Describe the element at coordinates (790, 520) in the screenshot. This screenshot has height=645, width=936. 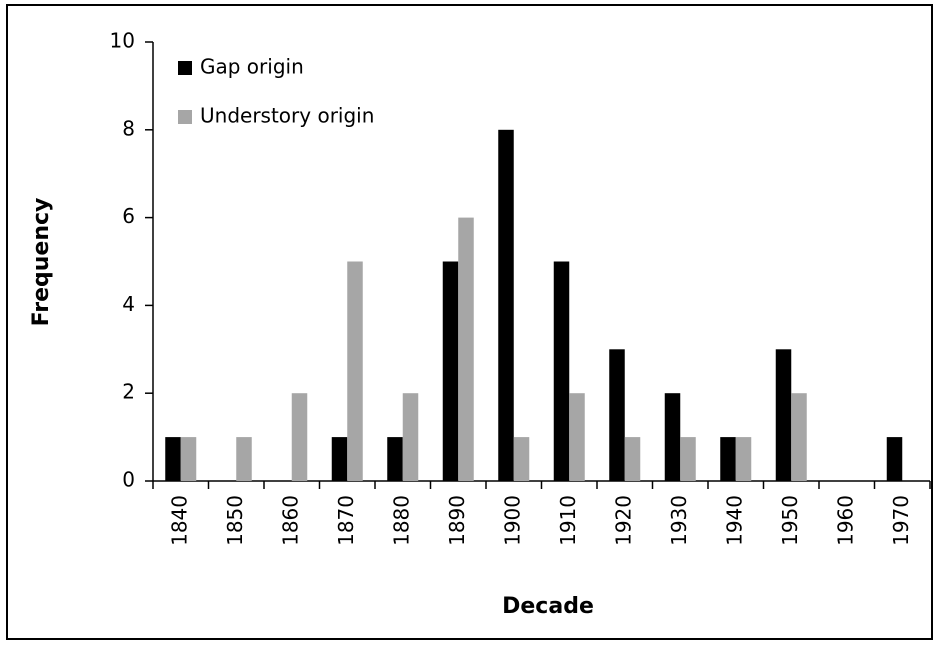
I see `x-tick-label: 1950` at that location.